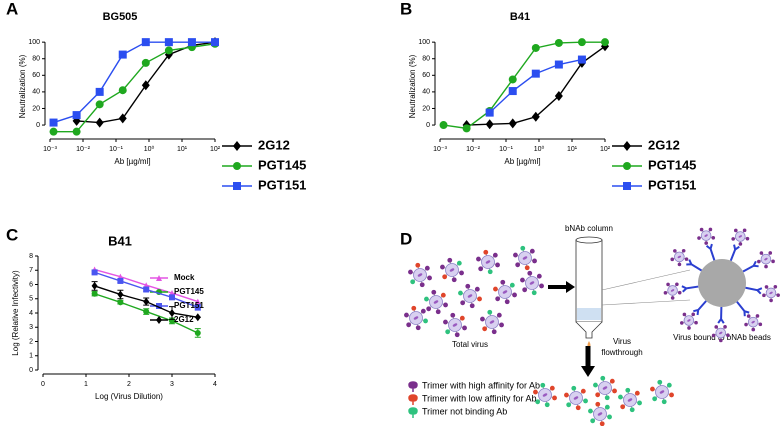  I want to click on legend-text: Trimer not binding Ab, so click(464, 411).